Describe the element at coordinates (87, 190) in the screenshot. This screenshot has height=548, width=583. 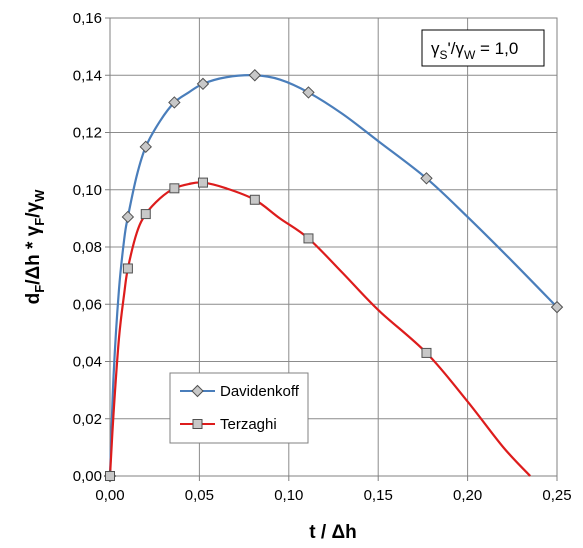
I see `y-tick-label: 0,10` at that location.